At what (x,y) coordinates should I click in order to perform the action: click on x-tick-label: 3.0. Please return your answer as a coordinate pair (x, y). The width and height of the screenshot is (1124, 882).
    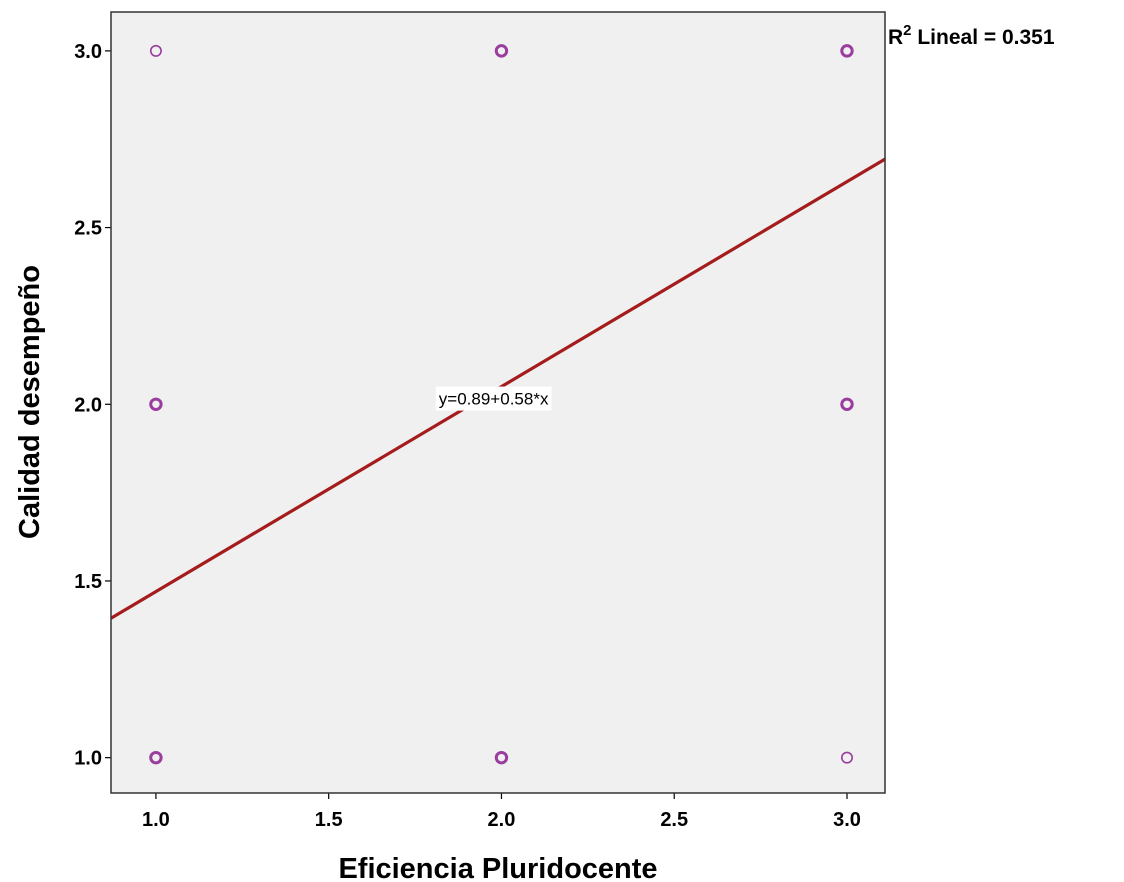
    Looking at the image, I should click on (847, 820).